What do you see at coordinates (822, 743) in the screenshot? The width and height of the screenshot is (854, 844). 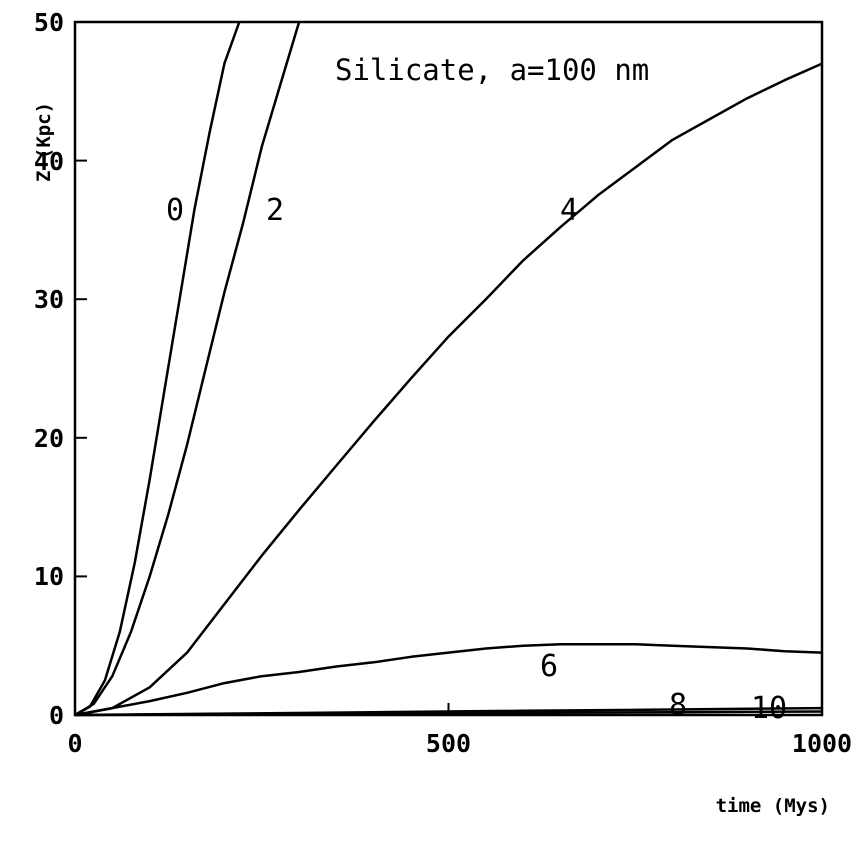 I see `x-tick-label: 1000` at bounding box center [822, 743].